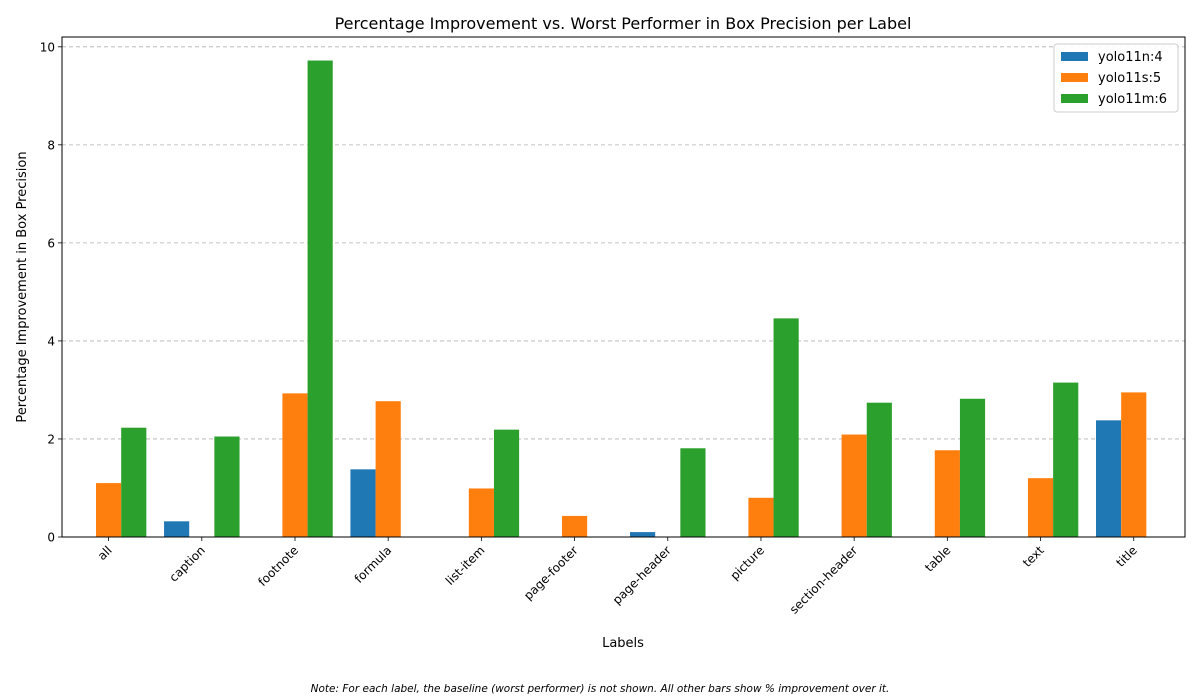 This screenshot has height=700, width=1200. Describe the element at coordinates (177, 529) in the screenshot. I see `bar-yolo11n-4-caption` at that location.